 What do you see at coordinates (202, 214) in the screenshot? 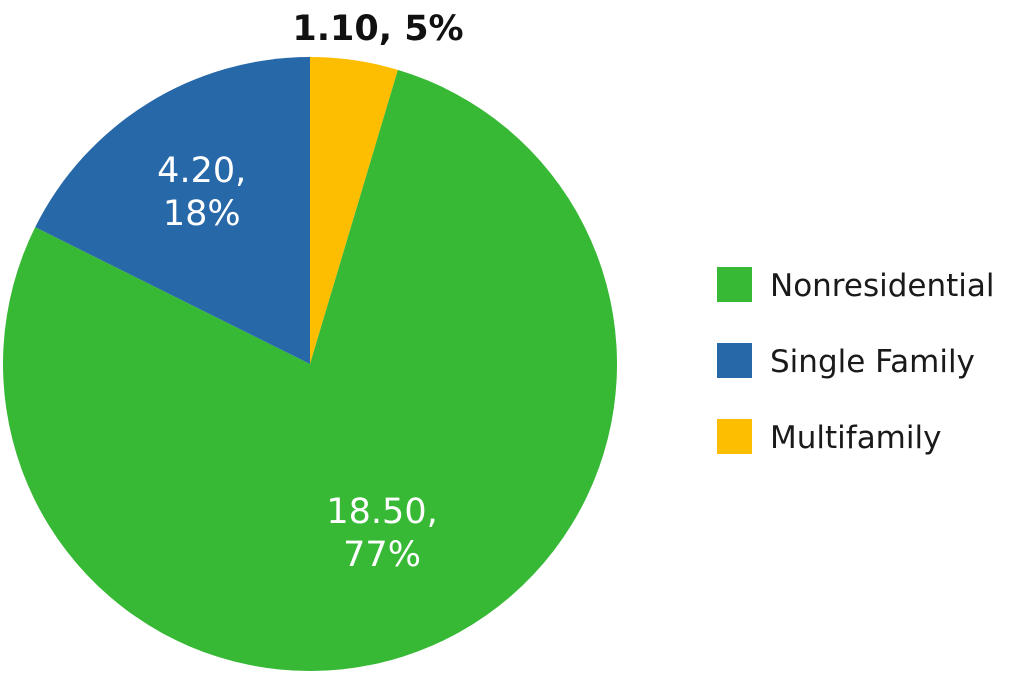
I see `slice-percent-single-family: 18%` at bounding box center [202, 214].